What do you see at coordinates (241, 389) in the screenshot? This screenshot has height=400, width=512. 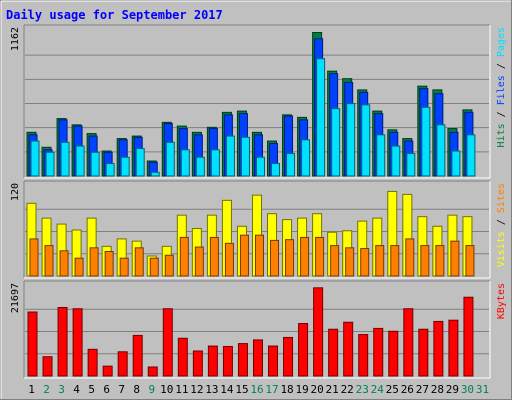 I see `x-tick-label-day-15: 15` at bounding box center [241, 389].